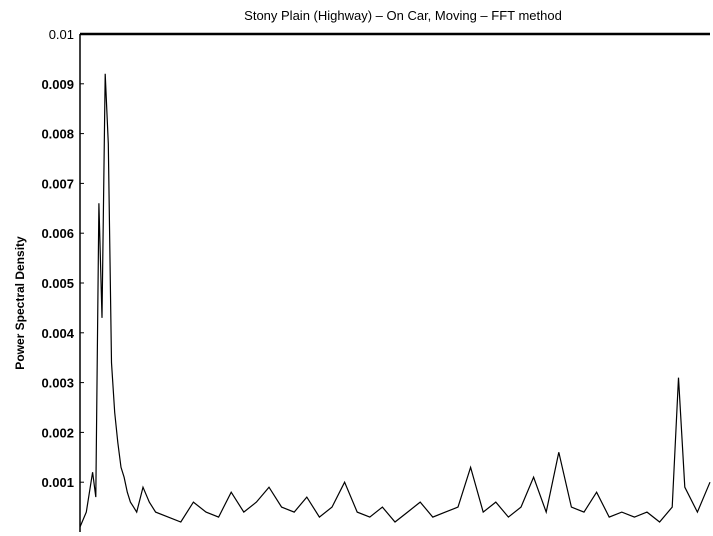  Describe the element at coordinates (57, 432) in the screenshot. I see `y-tick-label: 0.002` at that location.